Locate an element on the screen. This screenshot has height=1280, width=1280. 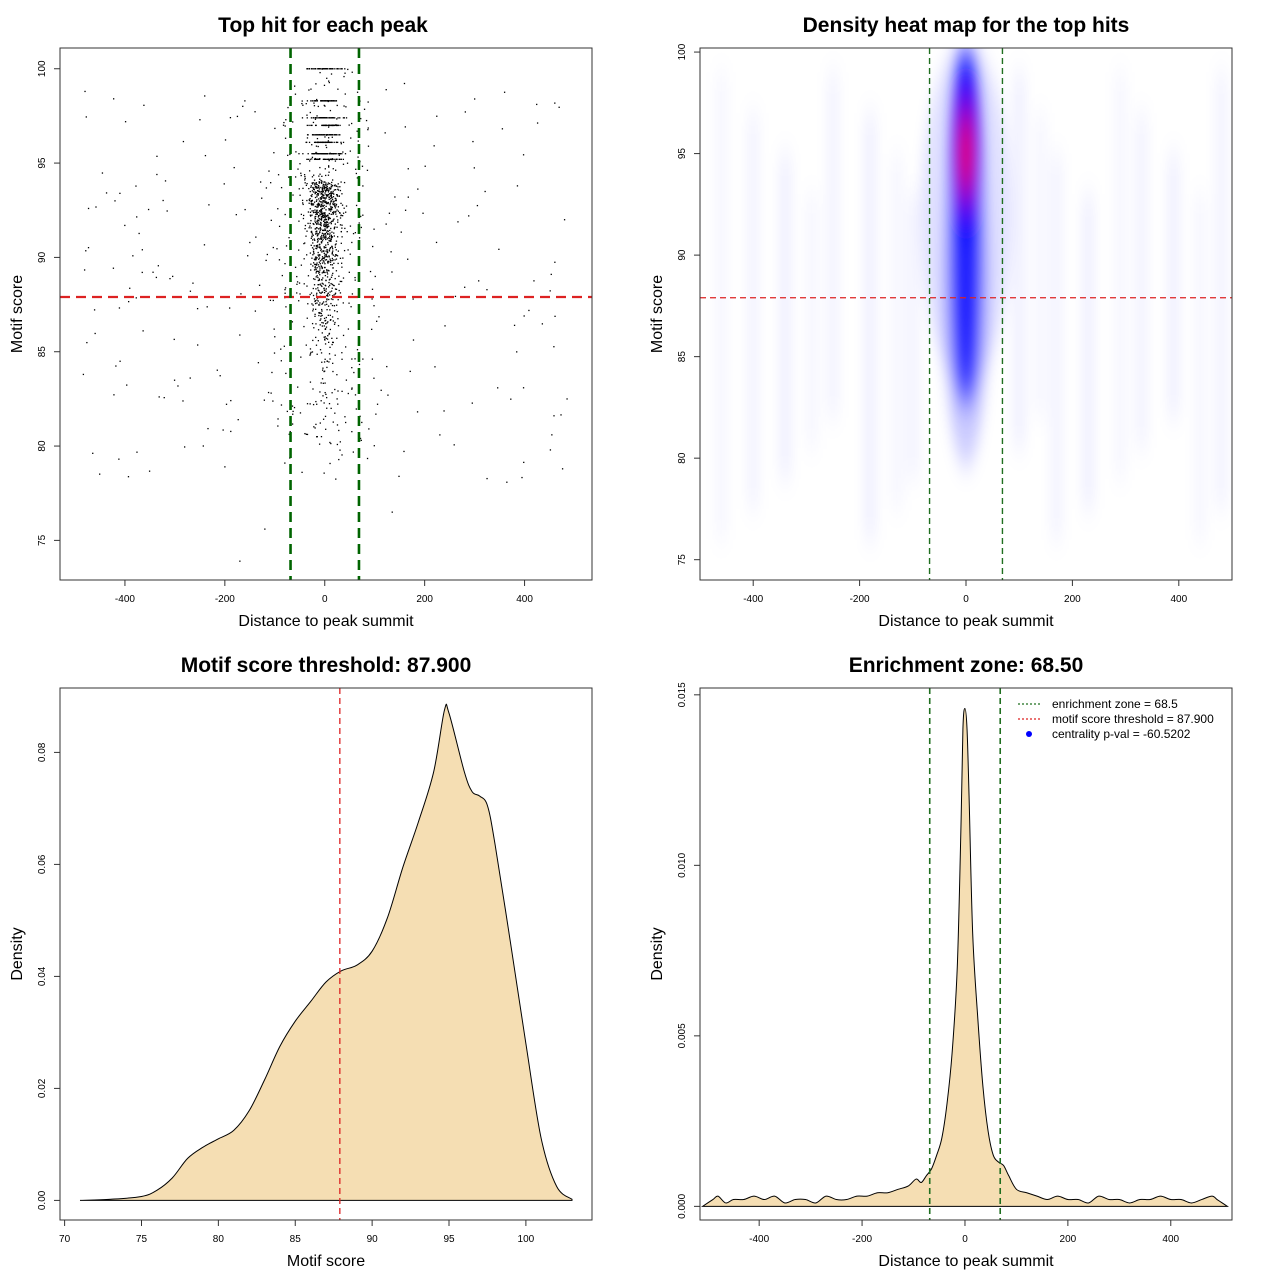
x-tick-label: 200 is located at coordinates (424, 599).